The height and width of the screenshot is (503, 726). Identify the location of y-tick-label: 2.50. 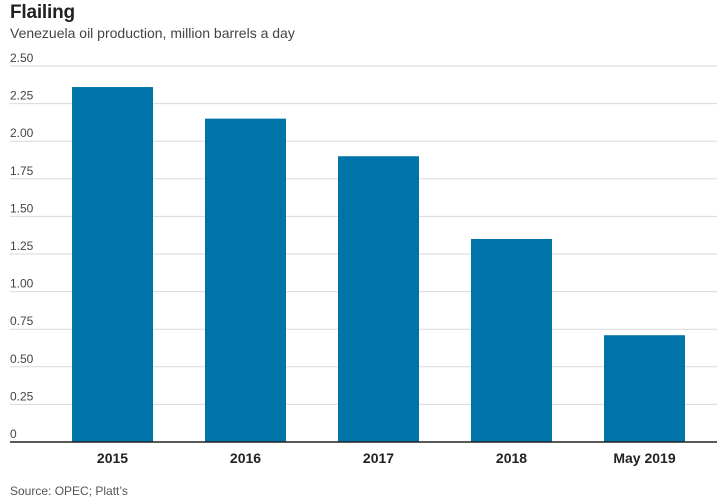
(22, 58).